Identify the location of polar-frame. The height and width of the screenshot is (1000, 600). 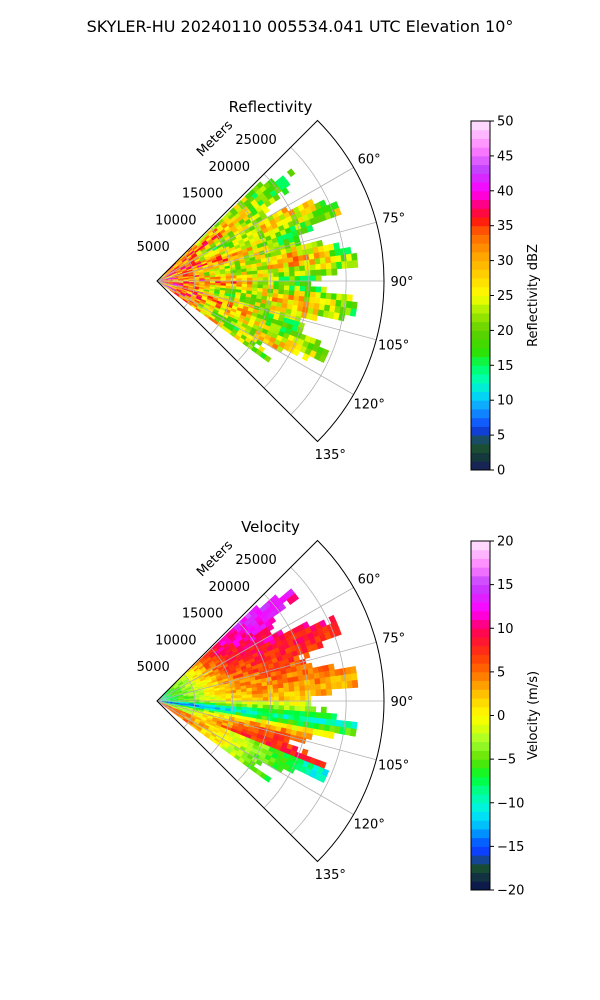
(270, 701).